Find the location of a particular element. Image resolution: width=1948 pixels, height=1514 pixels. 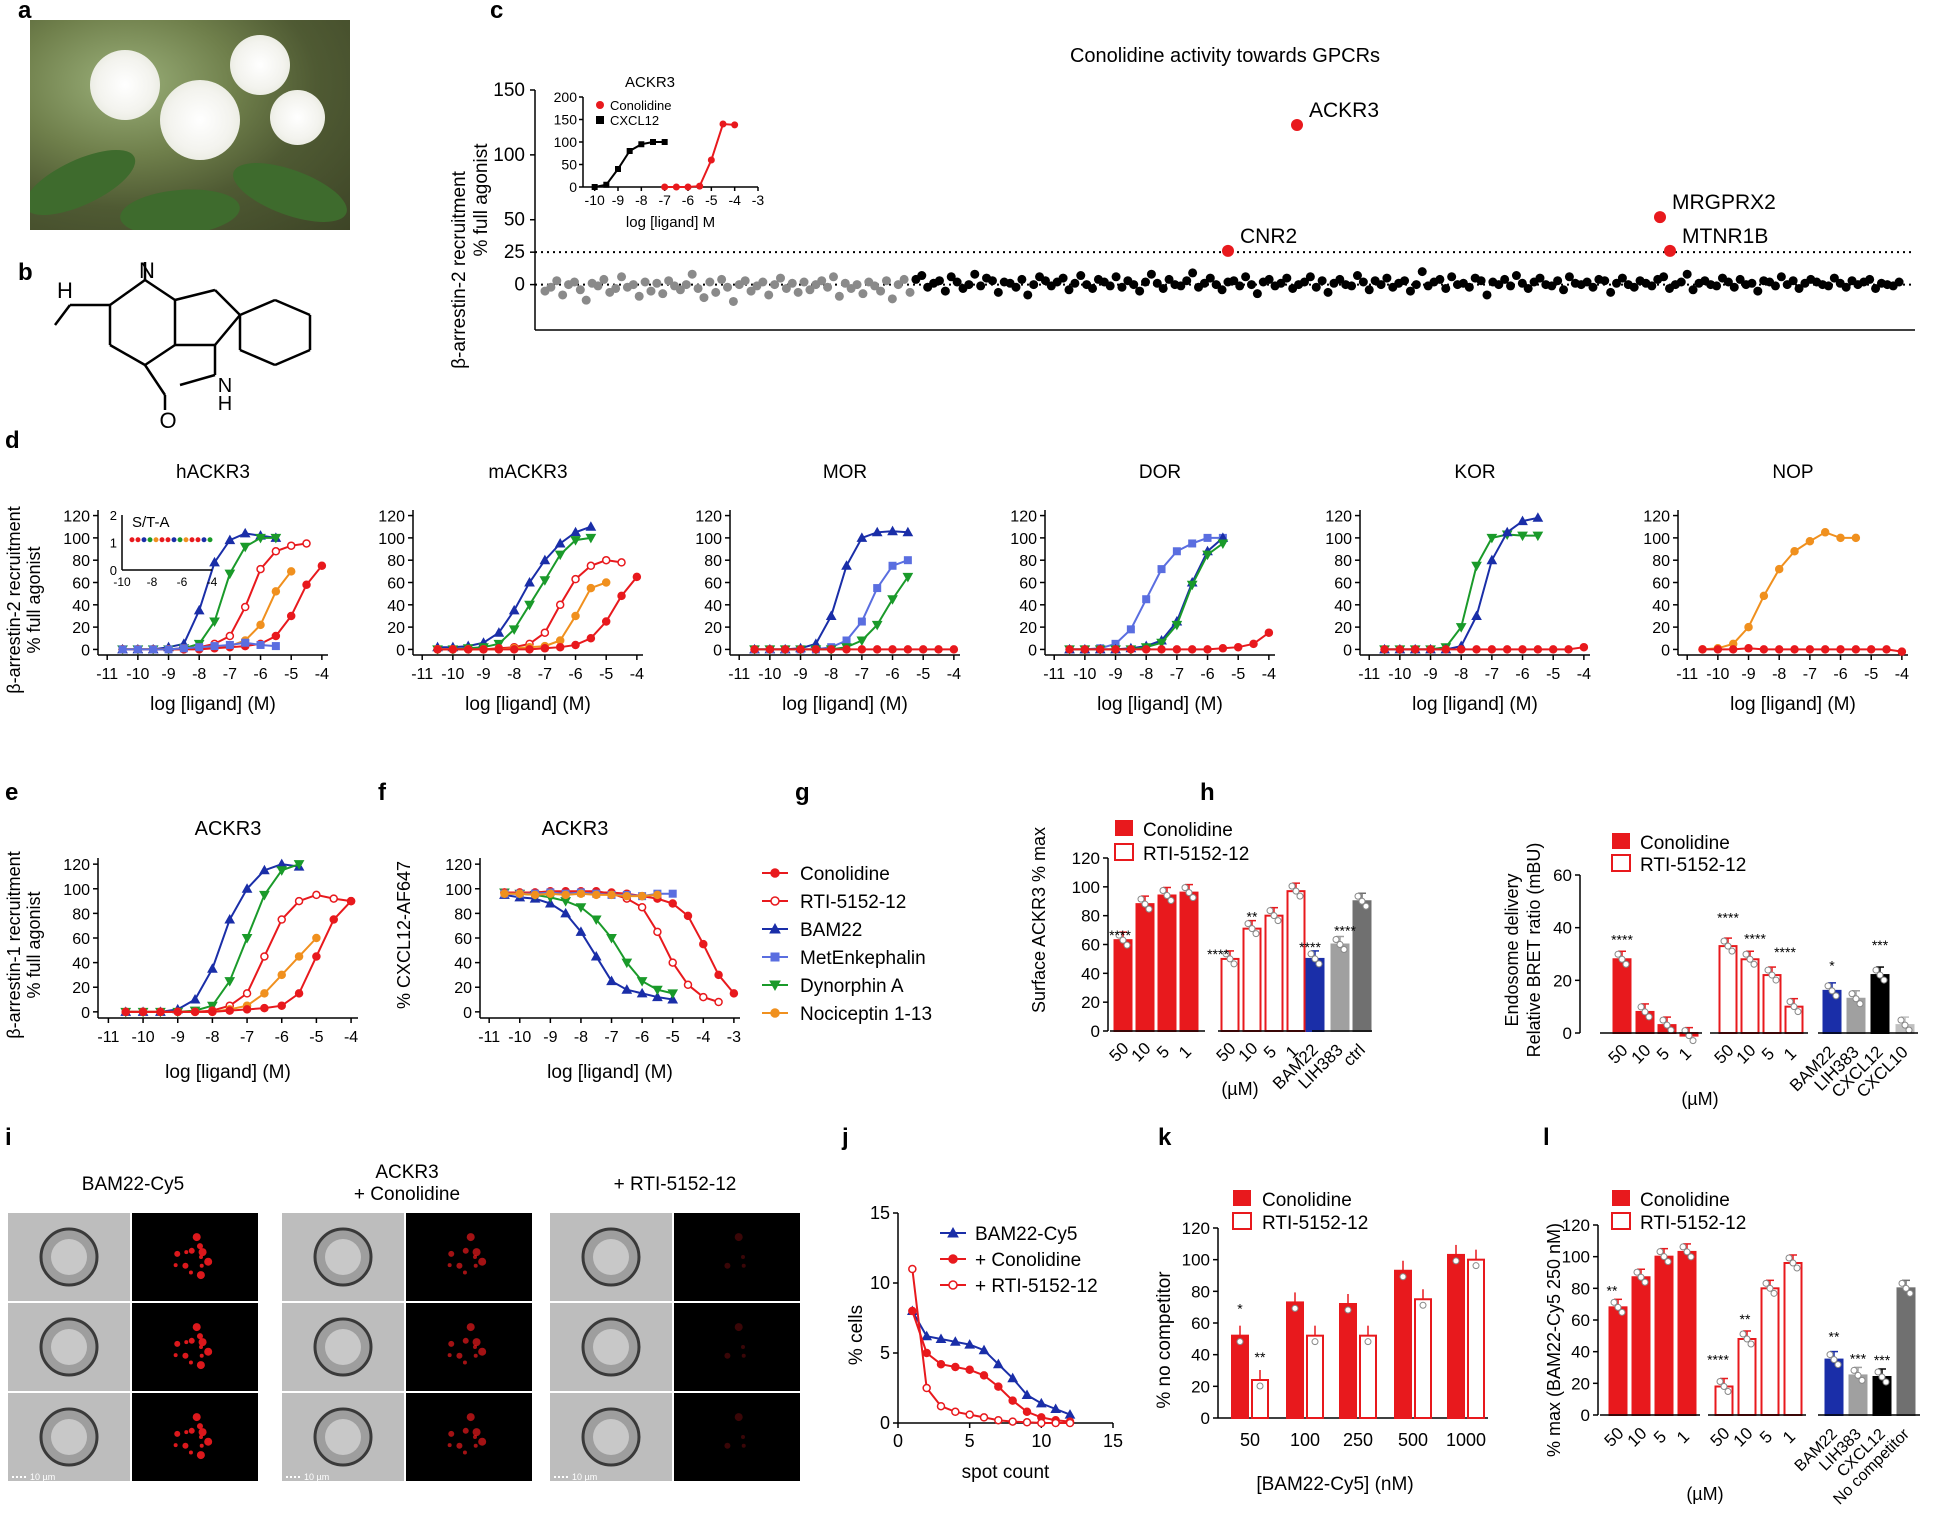

x-tick-label: ctrl is located at coordinates (1353, 1054).